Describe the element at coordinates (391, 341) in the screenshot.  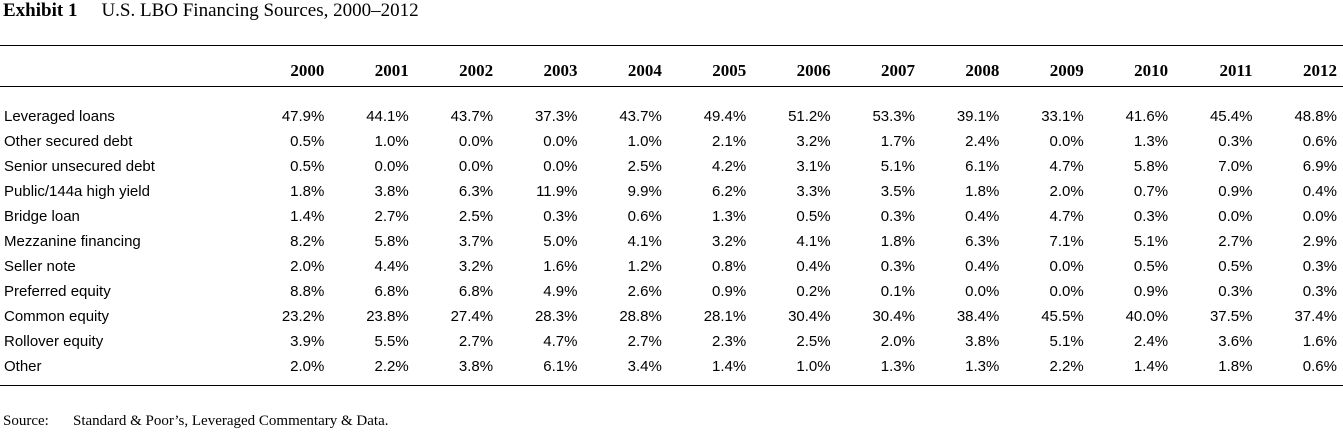
I see `percentage-cell: 5.5%` at that location.